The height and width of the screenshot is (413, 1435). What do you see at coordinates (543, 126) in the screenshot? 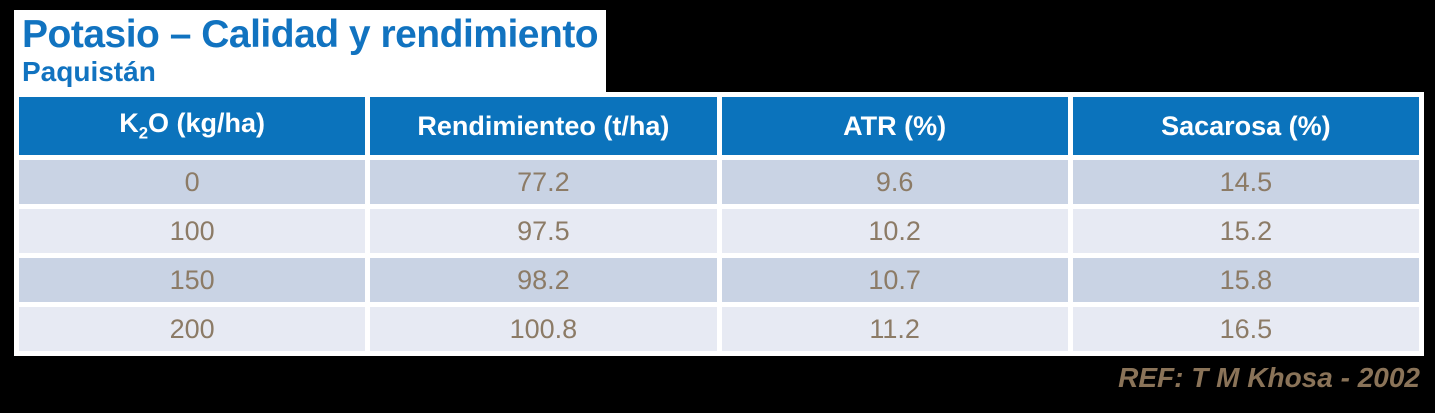
I see `header-rendimiento: Rendimienteo (t/ha)` at bounding box center [543, 126].